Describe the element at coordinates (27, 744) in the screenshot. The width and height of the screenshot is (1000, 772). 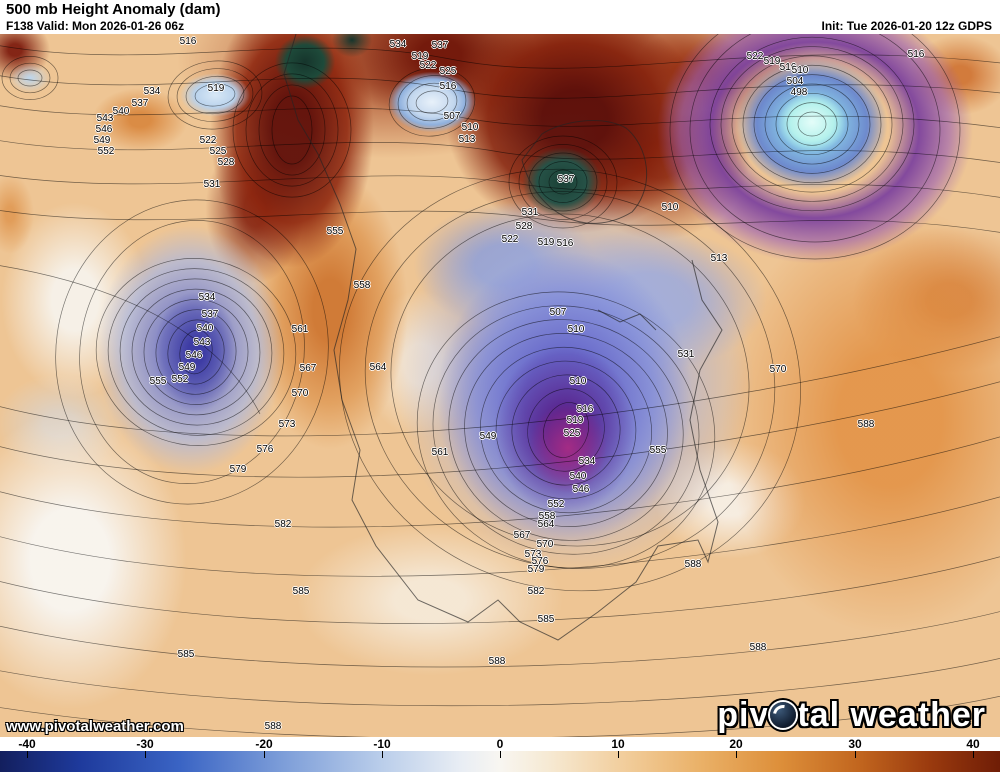
I see `colorbar-tick-label: -40` at that location.